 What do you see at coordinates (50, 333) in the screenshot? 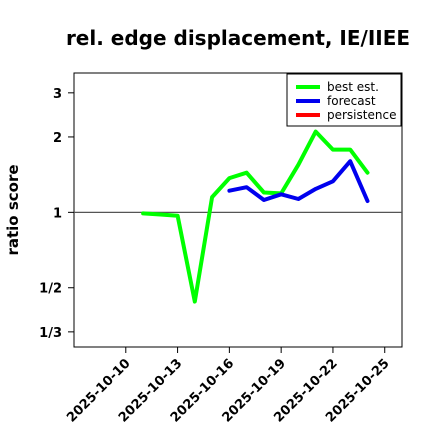
I see `y-tick-label: 1/3` at bounding box center [50, 333].